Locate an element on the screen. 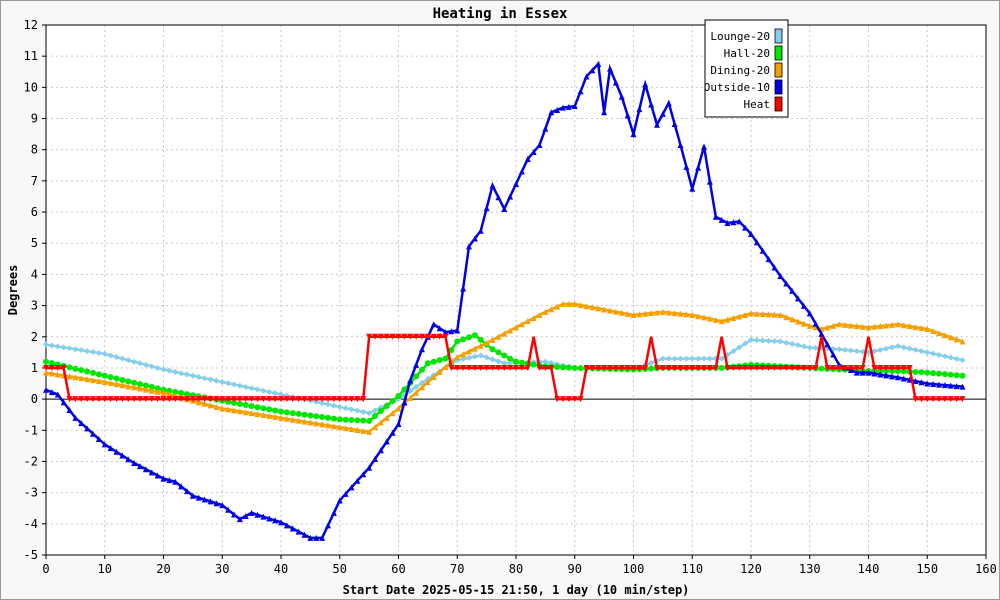 The image size is (1000, 600). x-tick-label: 140 is located at coordinates (869, 569).